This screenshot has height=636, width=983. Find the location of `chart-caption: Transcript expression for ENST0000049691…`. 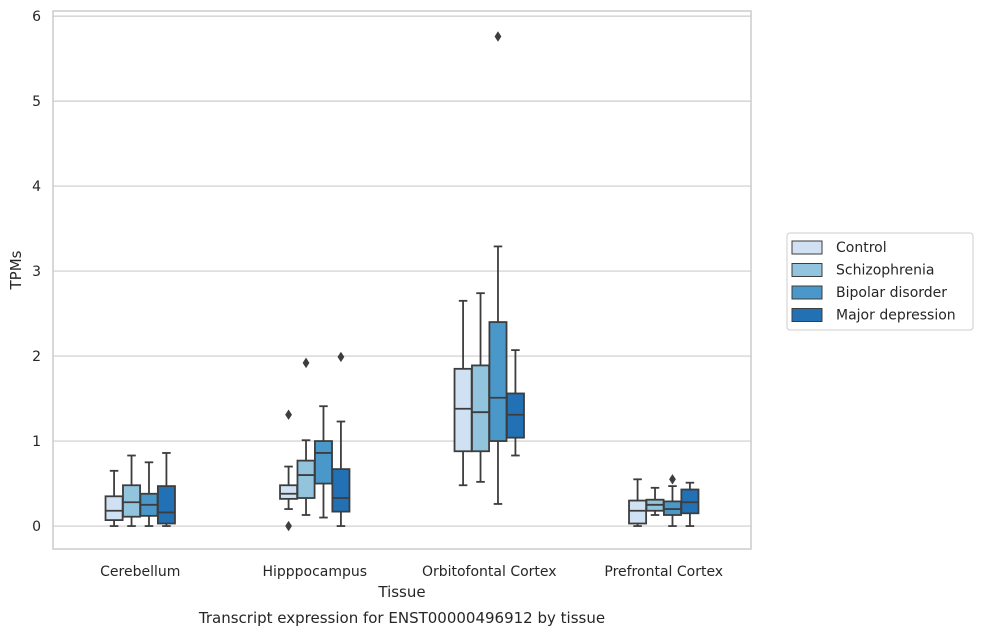

chart-caption: Transcript expression for ENST0000049691… is located at coordinates (401, 618).